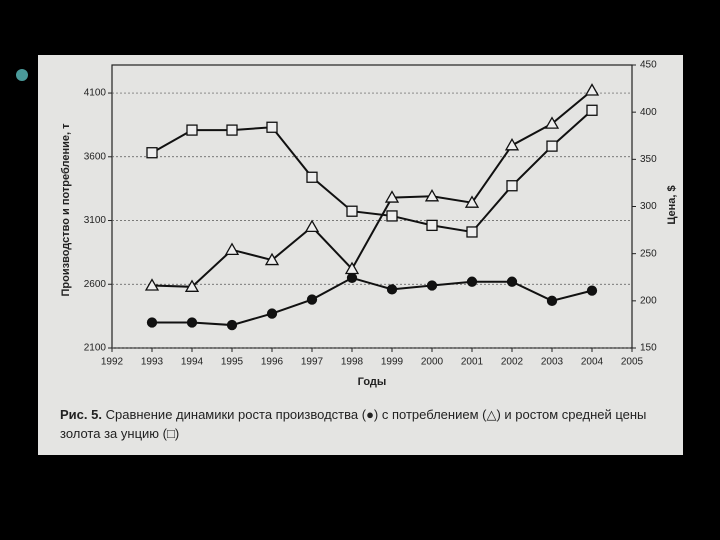  I want to click on y2-tick-label: 350, so click(648, 159).